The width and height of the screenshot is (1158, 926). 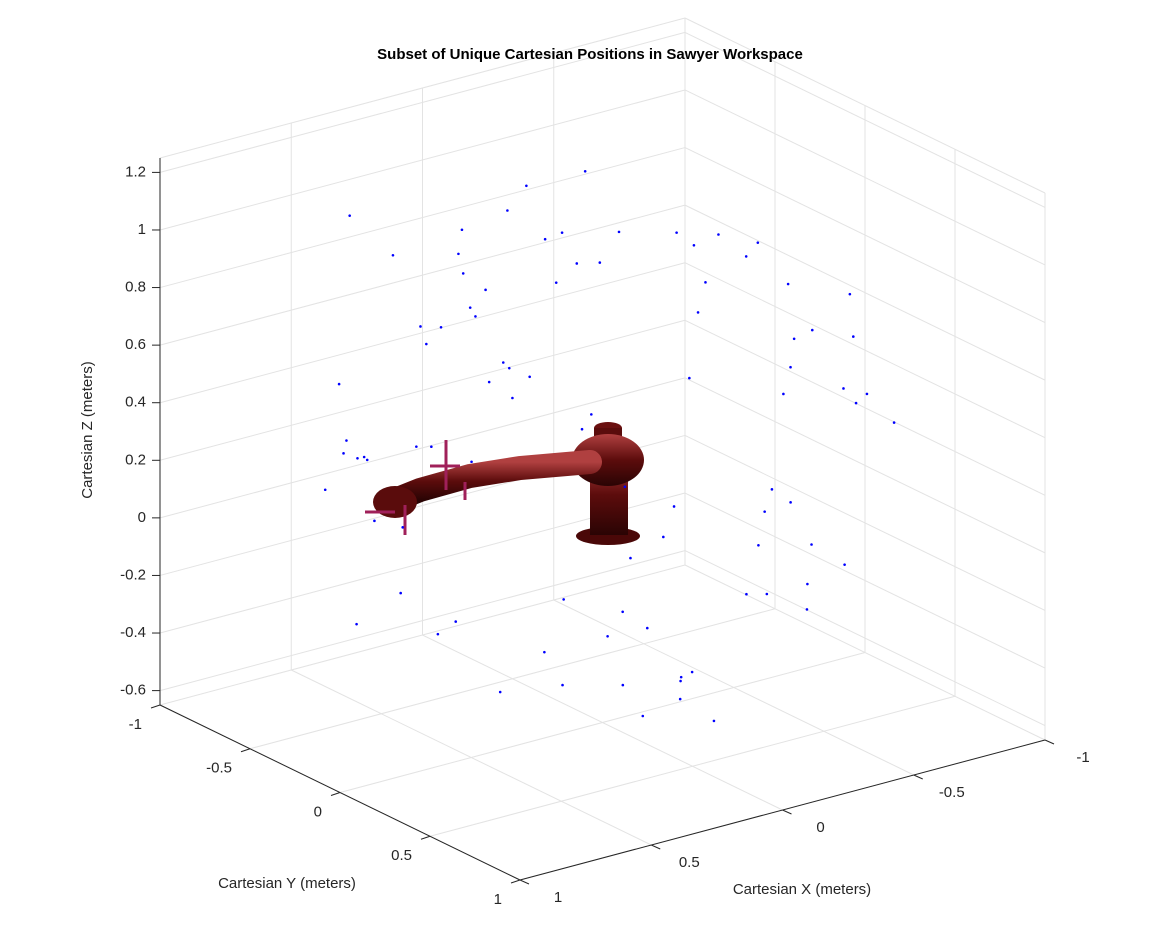 What do you see at coordinates (135, 459) in the screenshot?
I see `z-tick-label: 0.2` at bounding box center [135, 459].